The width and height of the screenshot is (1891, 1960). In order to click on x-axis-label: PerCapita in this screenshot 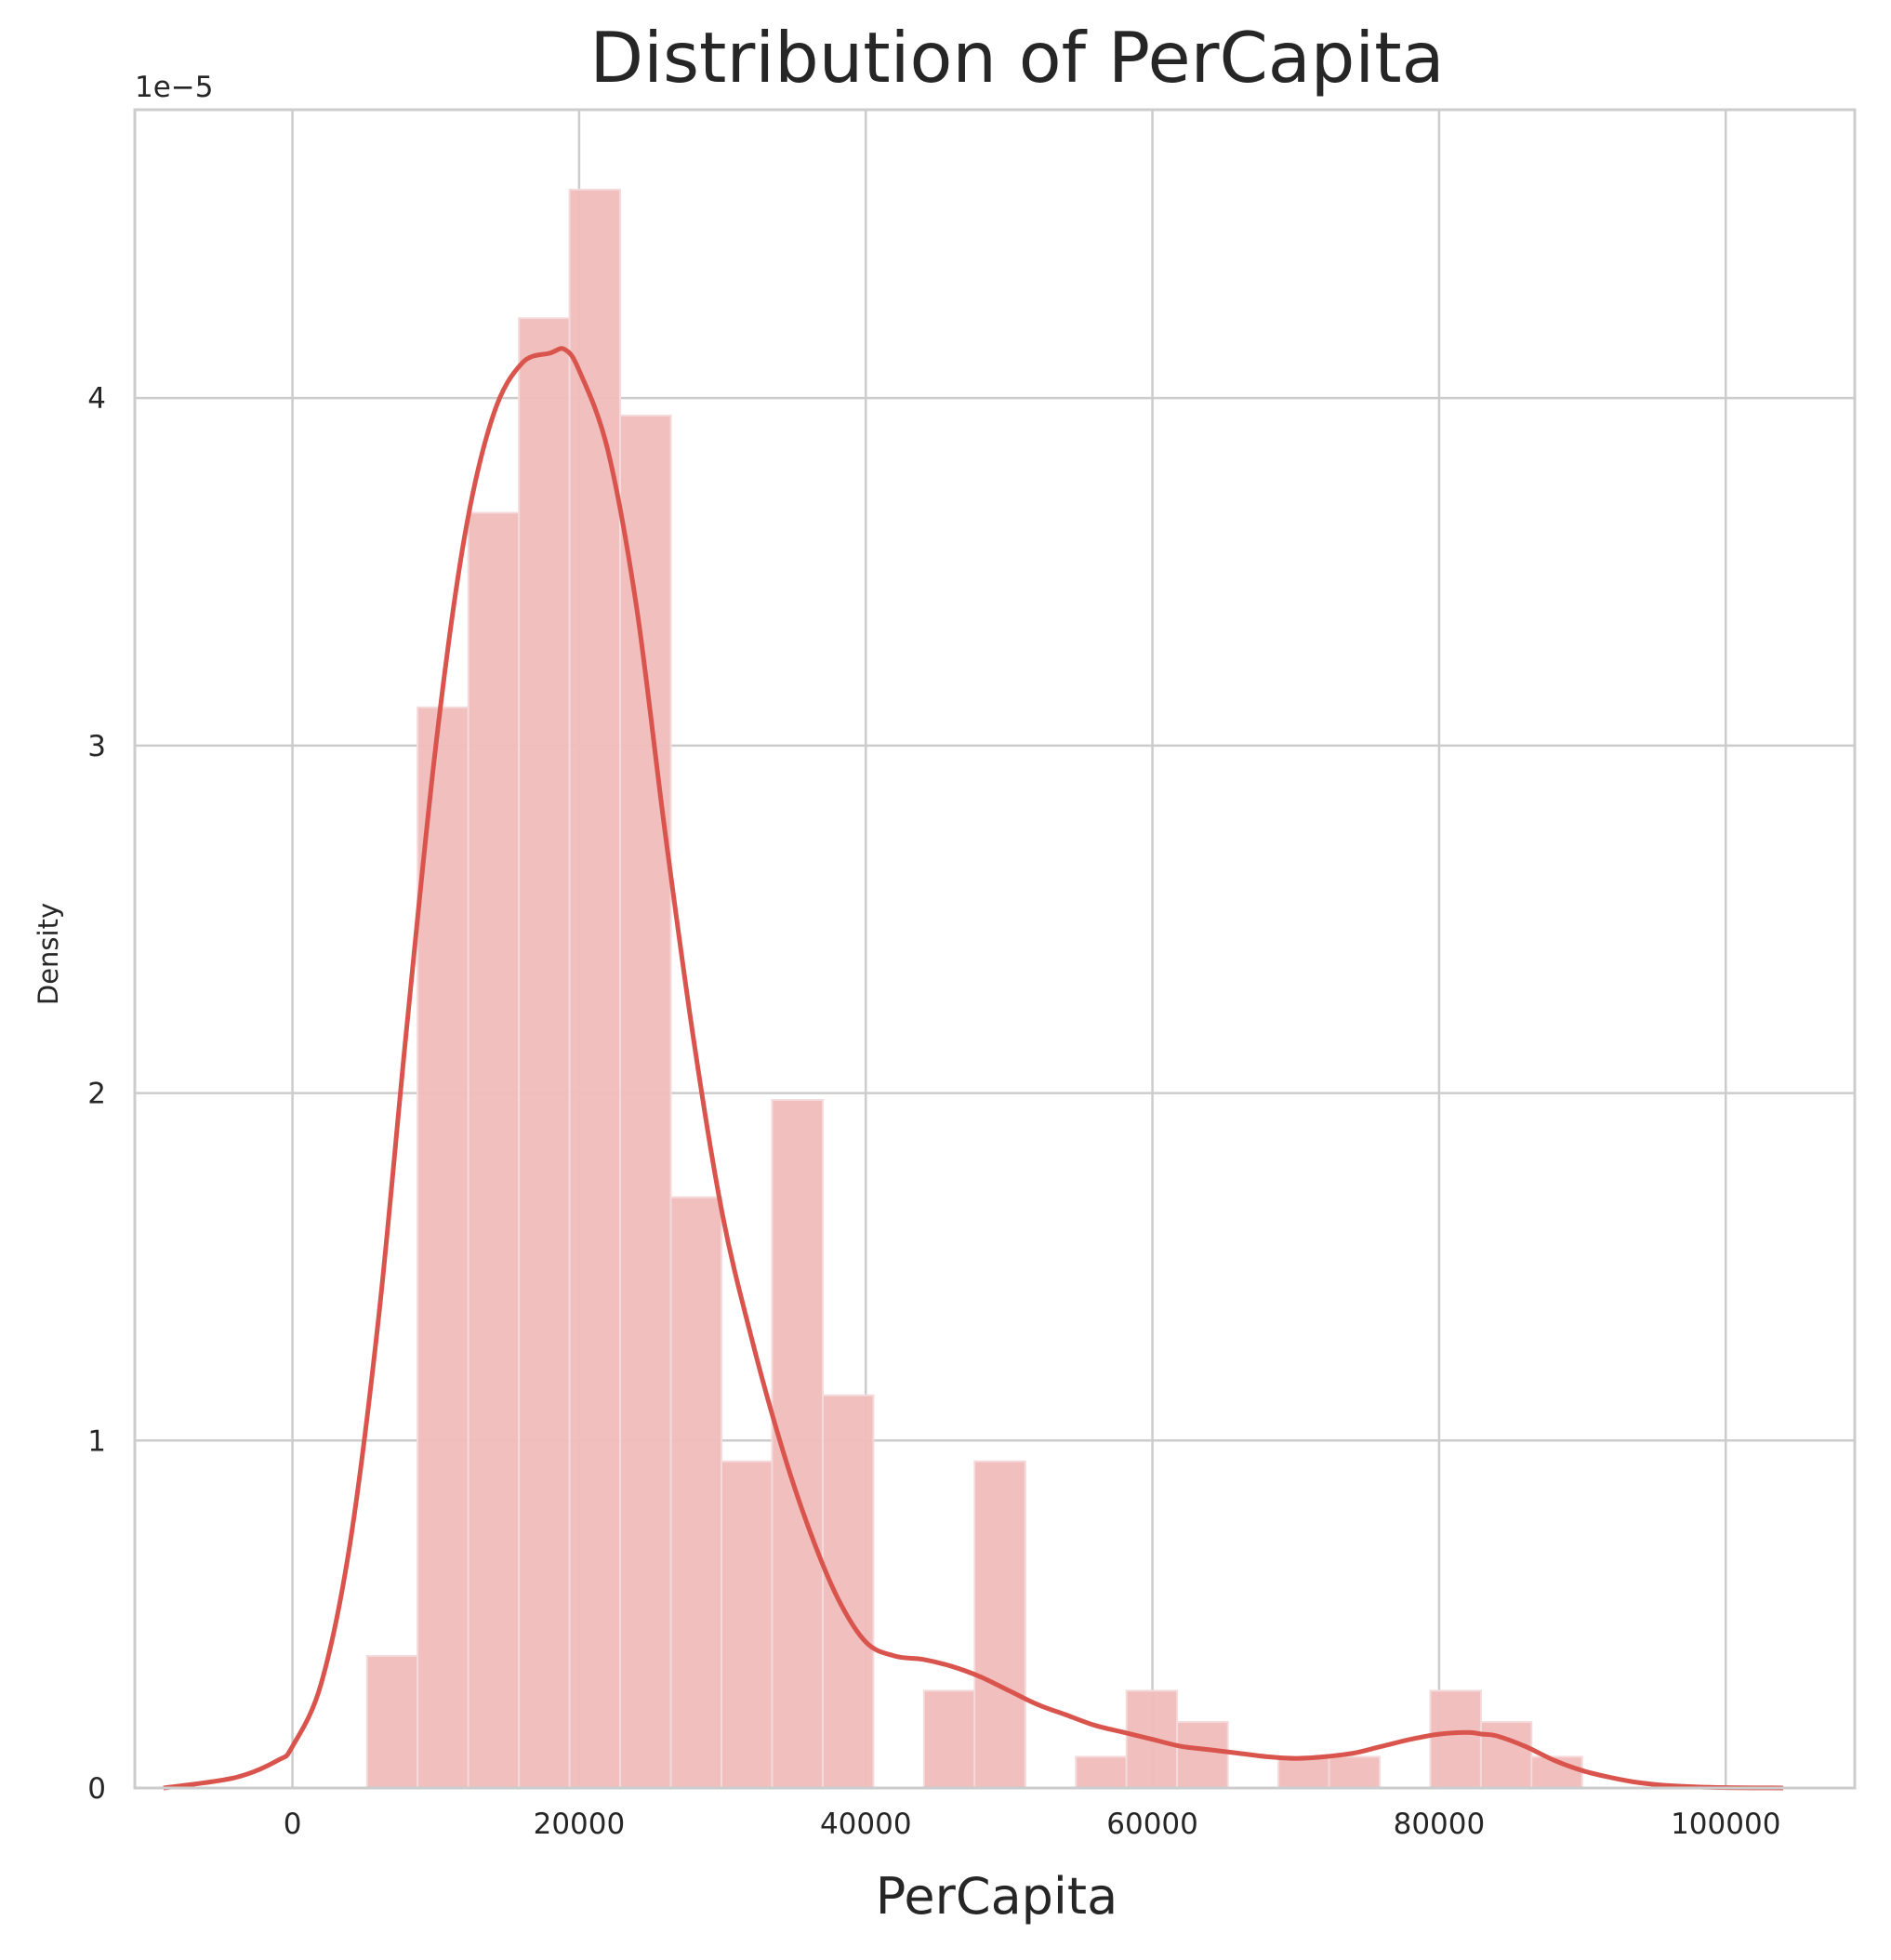, I will do `click(996, 1897)`.